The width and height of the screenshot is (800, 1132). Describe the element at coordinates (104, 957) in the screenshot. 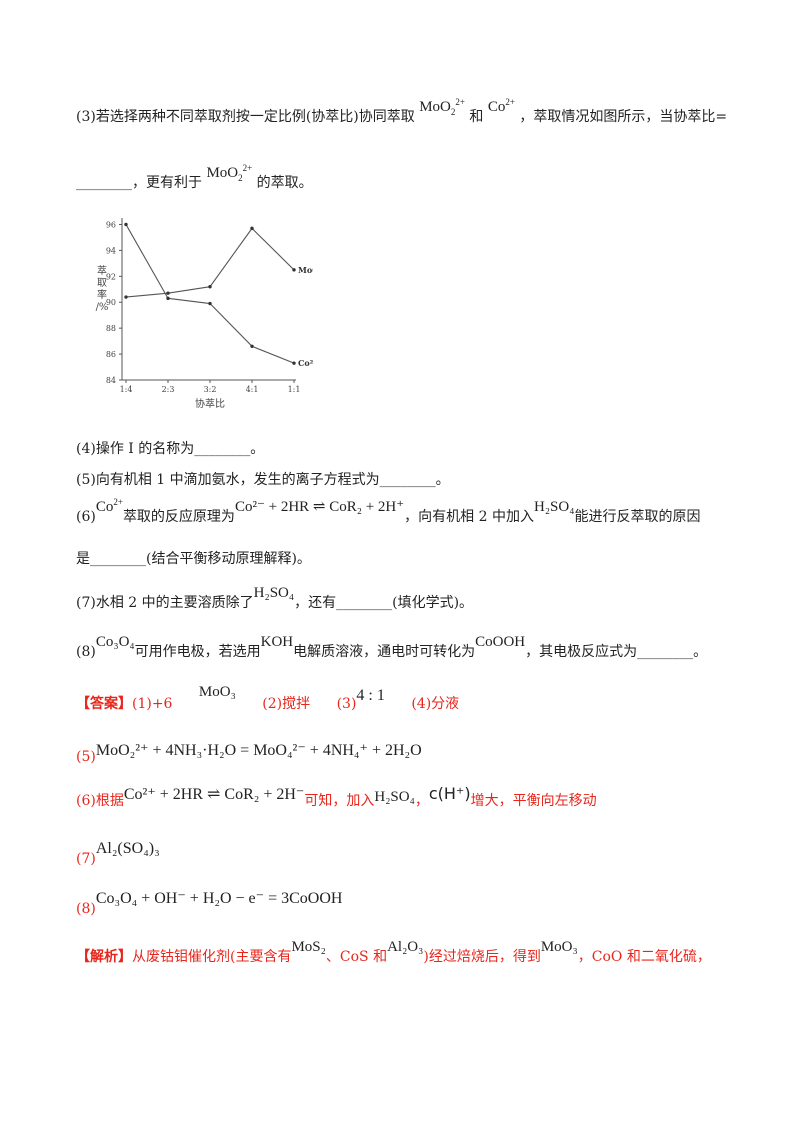

I see `analysis-label: 【解析】` at that location.